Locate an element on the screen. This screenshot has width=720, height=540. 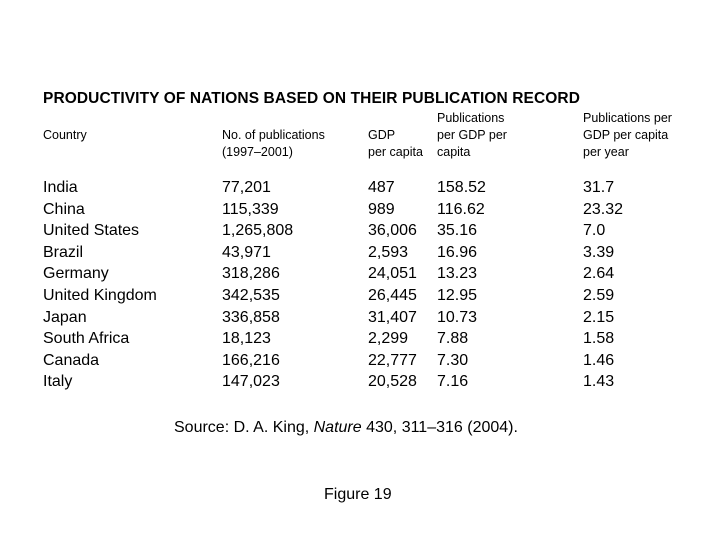
table-cell-publications: 1,265,808 is located at coordinates (258, 231).